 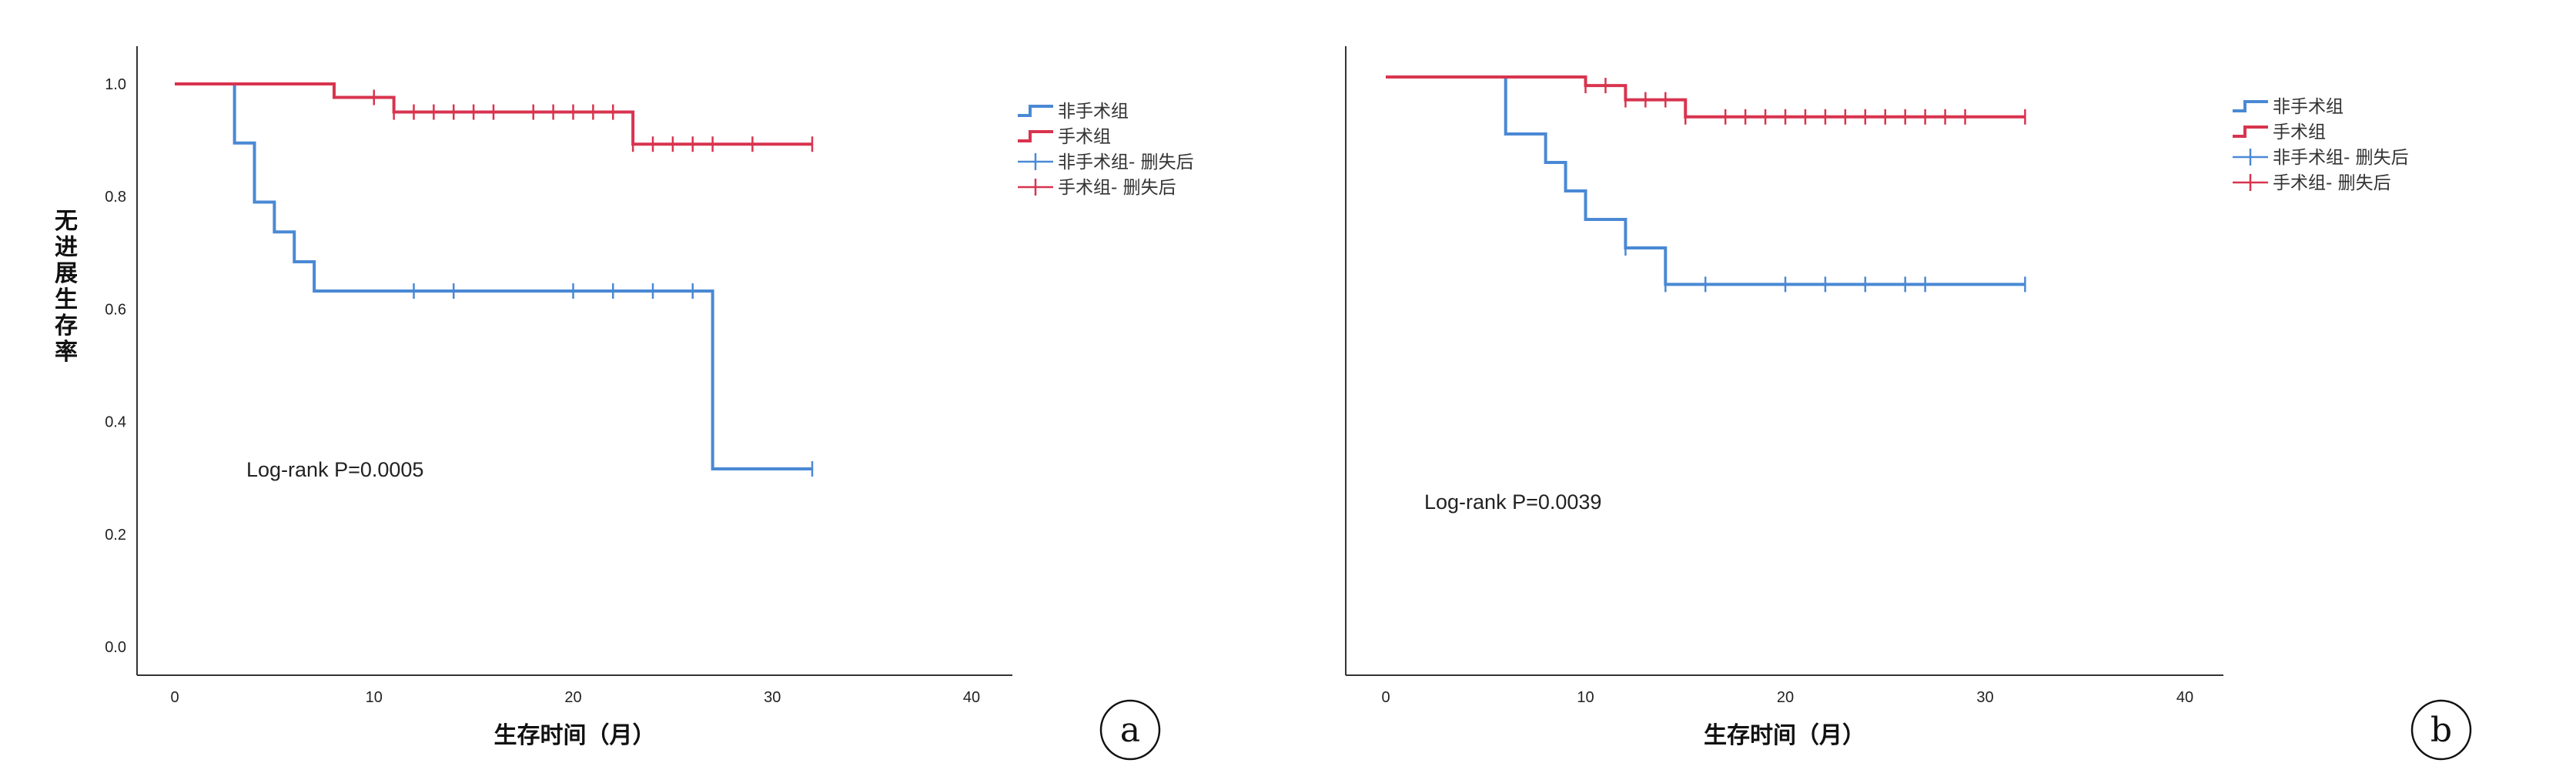 I want to click on log-rank-annotation: Log-rank P=0.0039, so click(x=1513, y=502).